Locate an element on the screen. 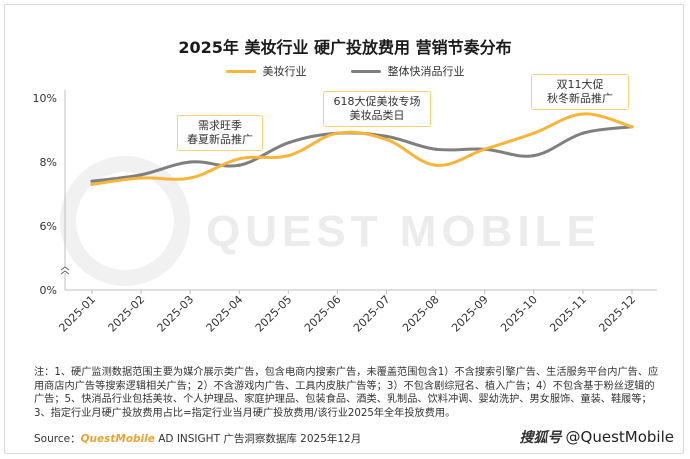 The width and height of the screenshot is (690, 459). x-tick-label: 2025-11 is located at coordinates (568, 314).